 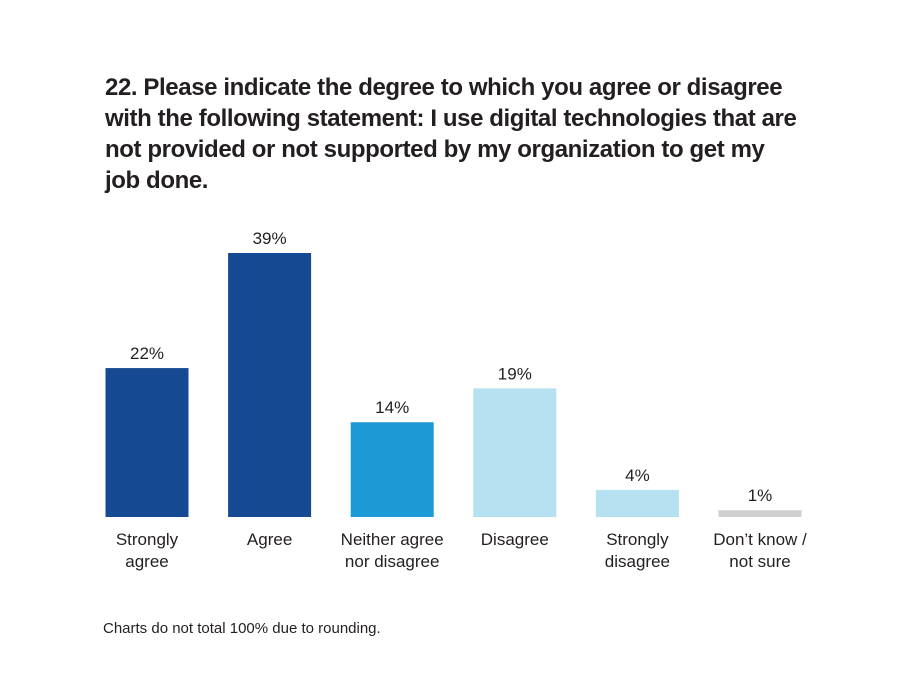 What do you see at coordinates (392, 407) in the screenshot?
I see `value-label: 14%` at bounding box center [392, 407].